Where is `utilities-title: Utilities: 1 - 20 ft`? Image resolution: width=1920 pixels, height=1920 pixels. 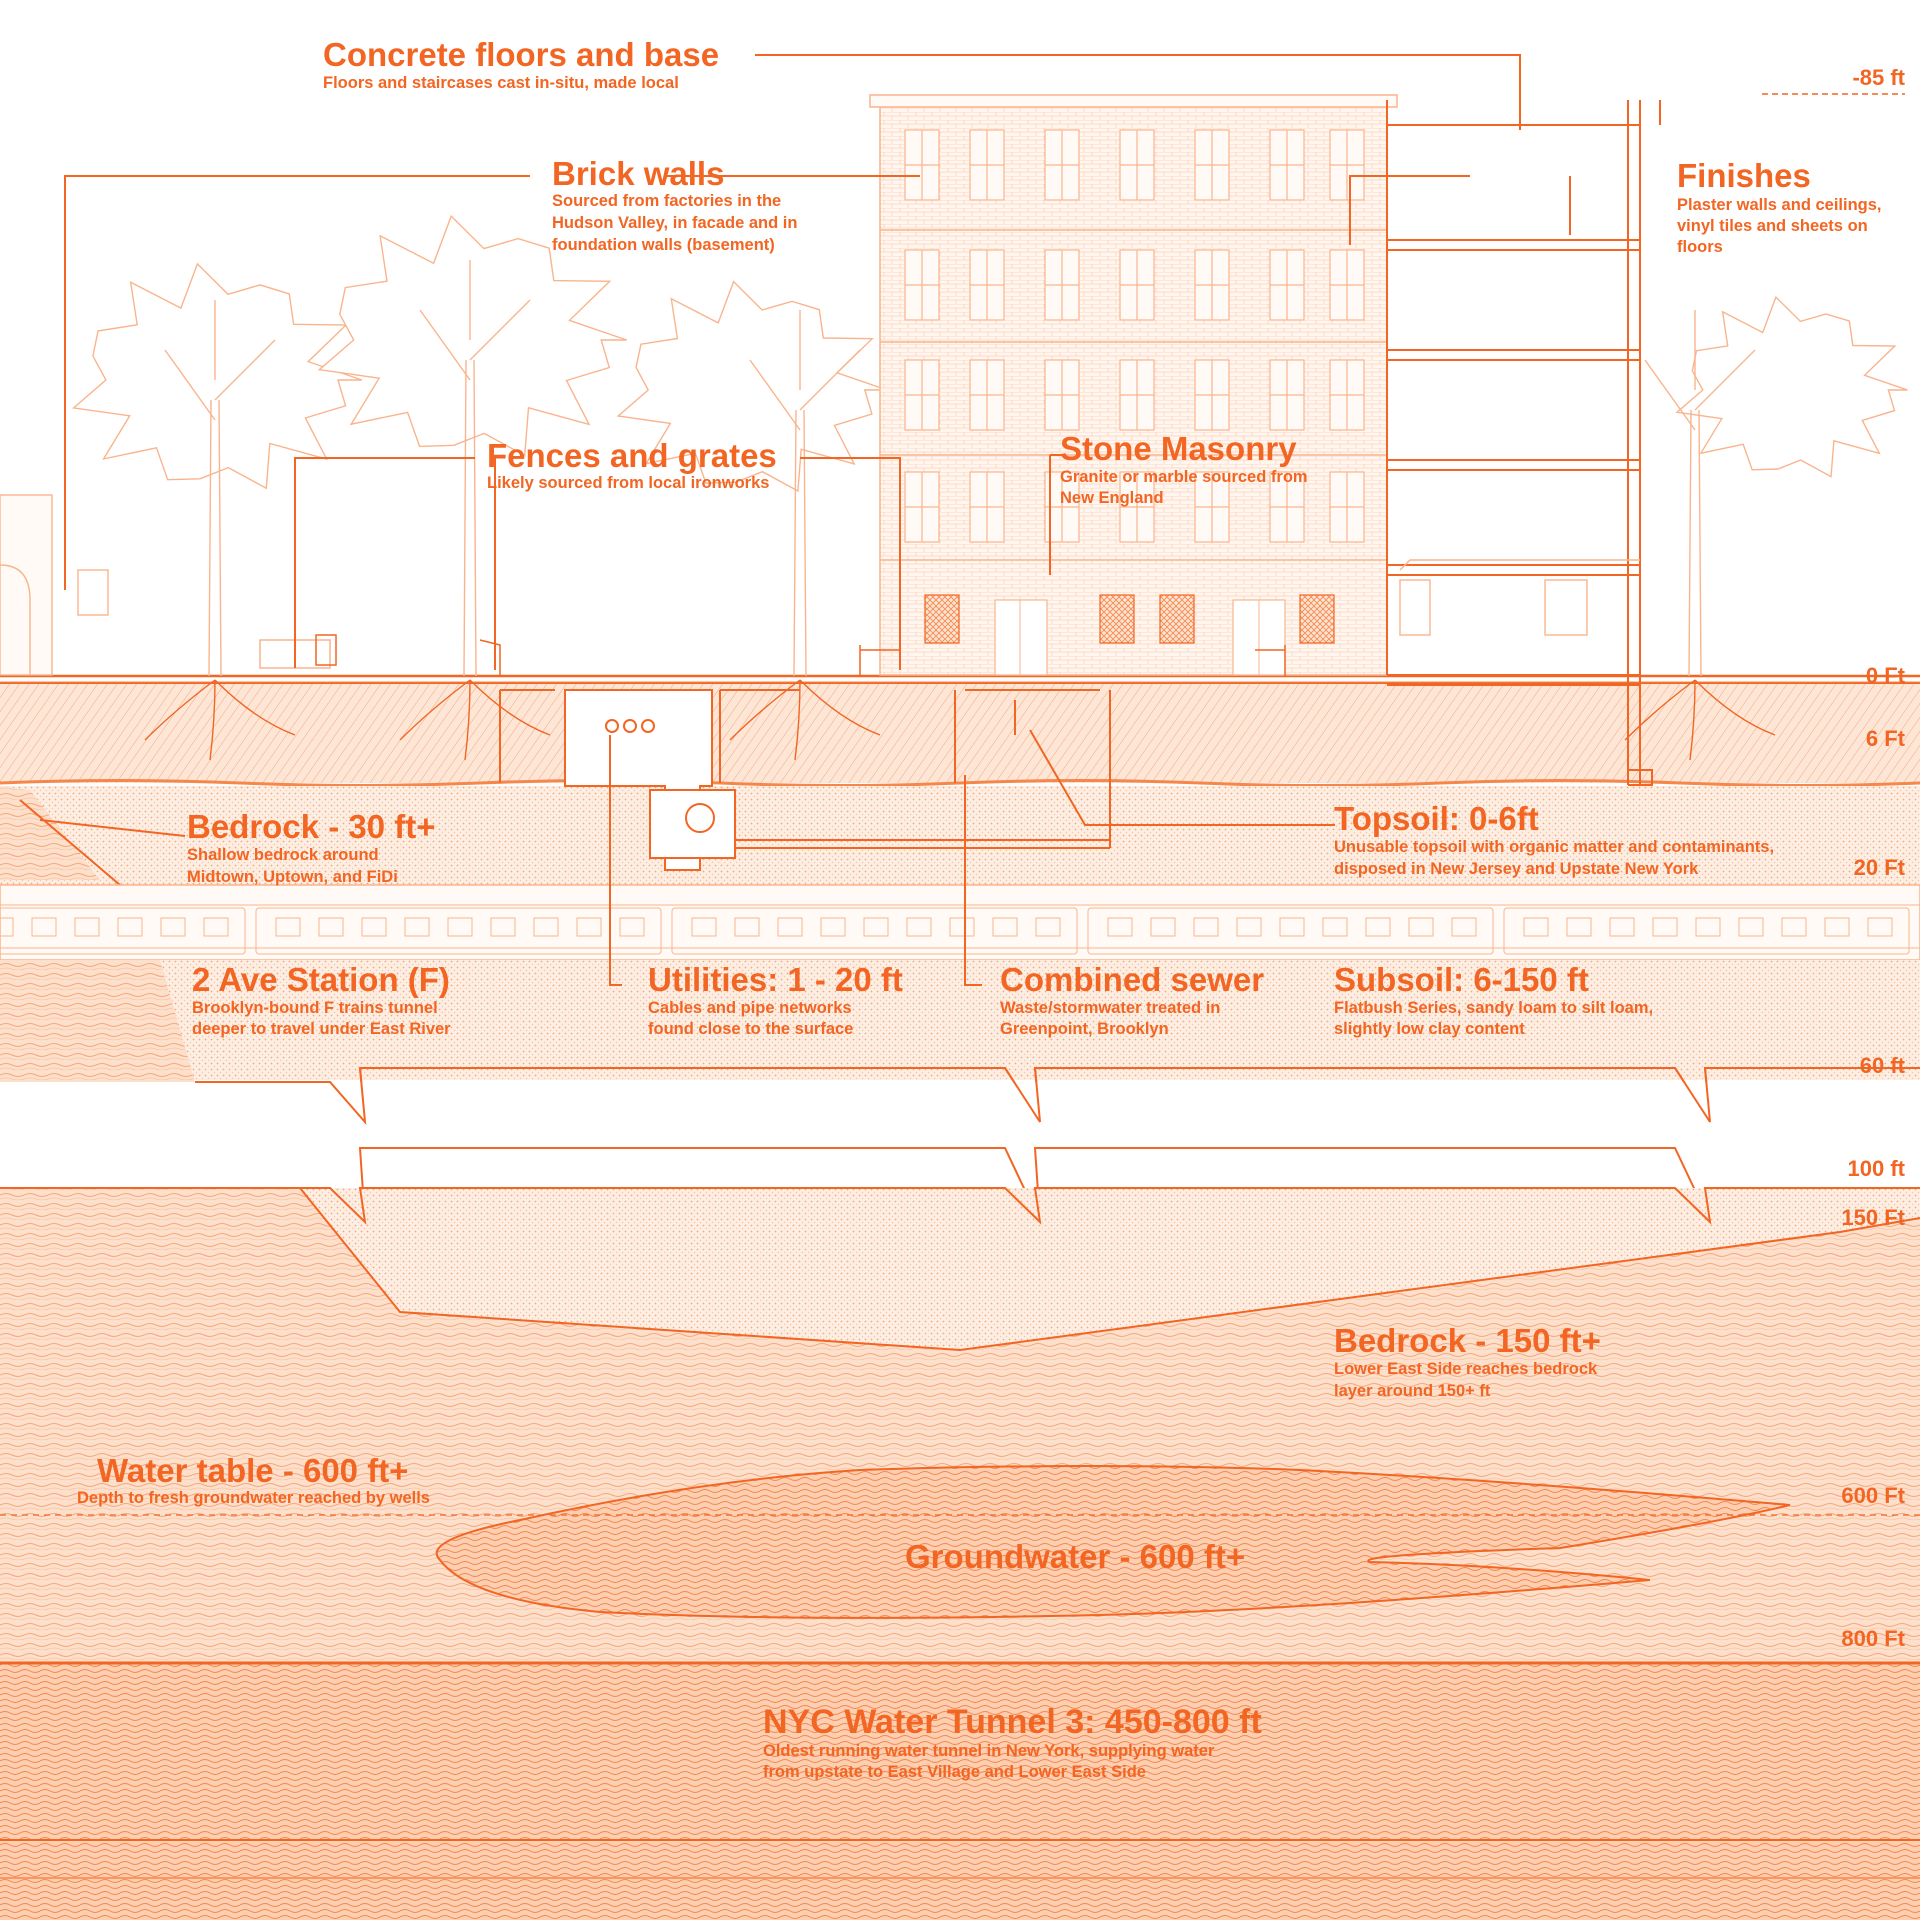
utilities-title: Utilities: 1 - 20 ft is located at coordinates (775, 979).